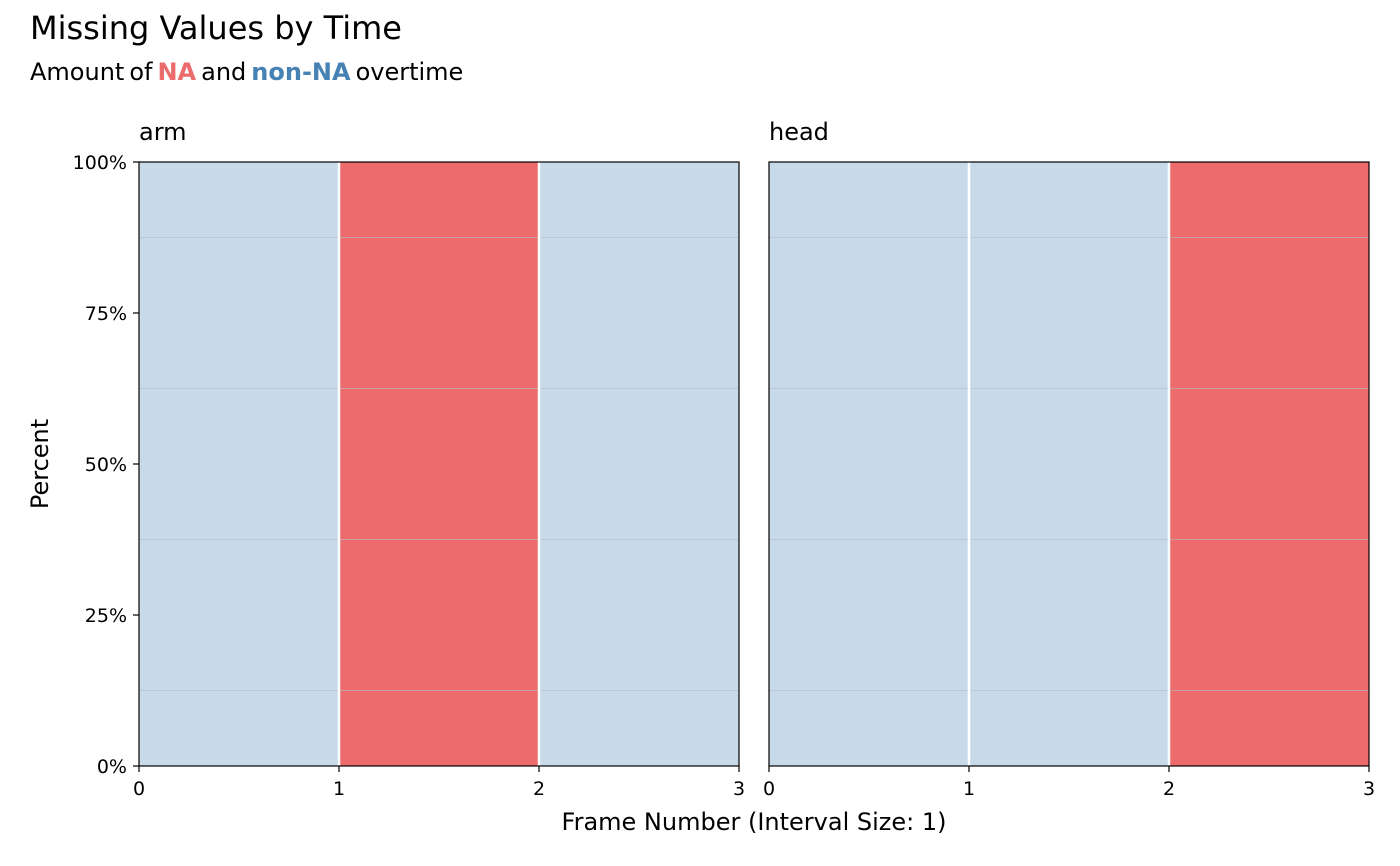  I want to click on x-axis-title: Frame Number (Interval Size: 1), so click(754, 822).